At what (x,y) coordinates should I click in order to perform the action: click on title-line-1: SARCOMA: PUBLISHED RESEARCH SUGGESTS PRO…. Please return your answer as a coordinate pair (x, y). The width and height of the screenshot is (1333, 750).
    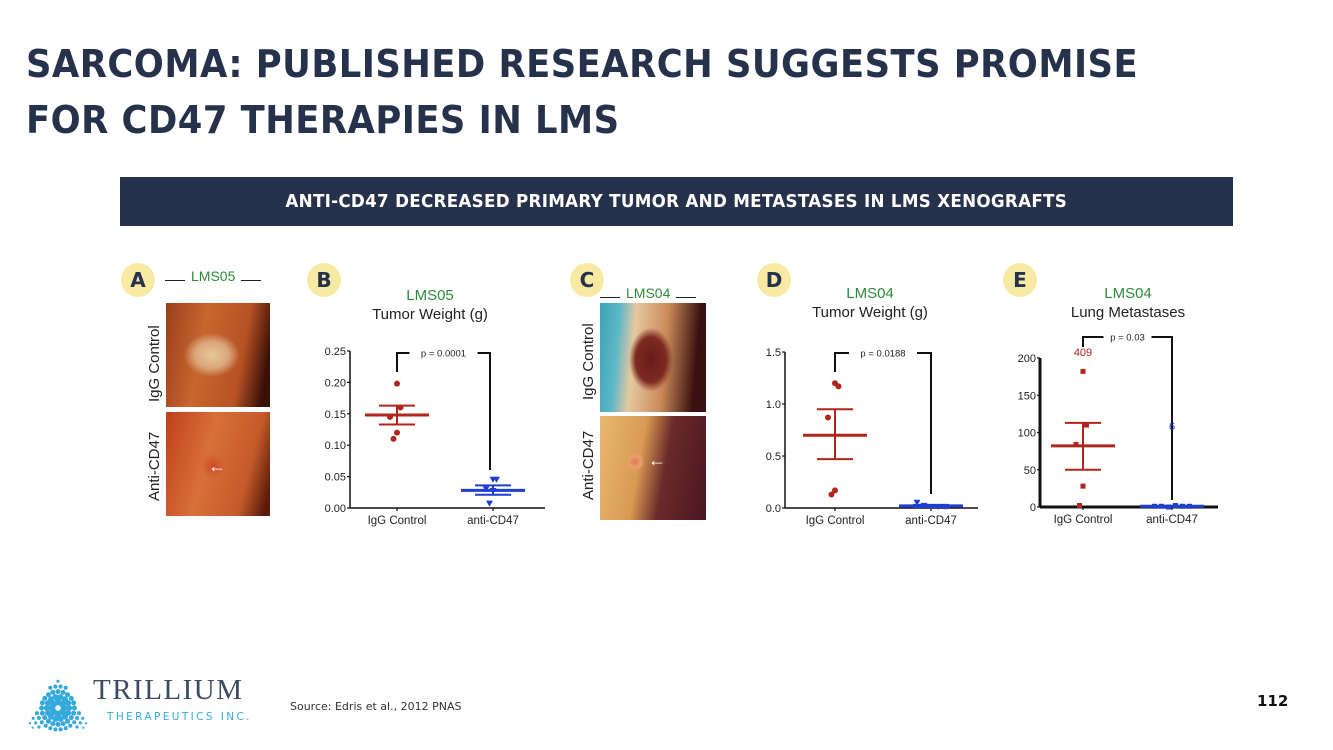
    Looking at the image, I should click on (582, 64).